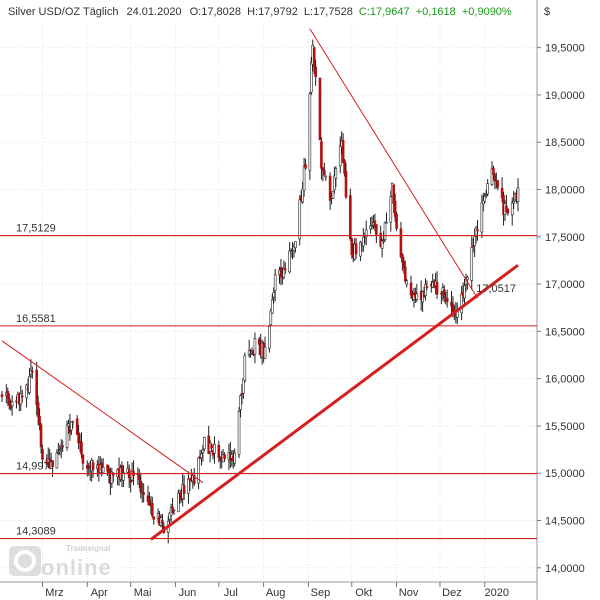 Image resolution: width=600 pixels, height=600 pixels. I want to click on x-tick-label: Mai, so click(143, 593).